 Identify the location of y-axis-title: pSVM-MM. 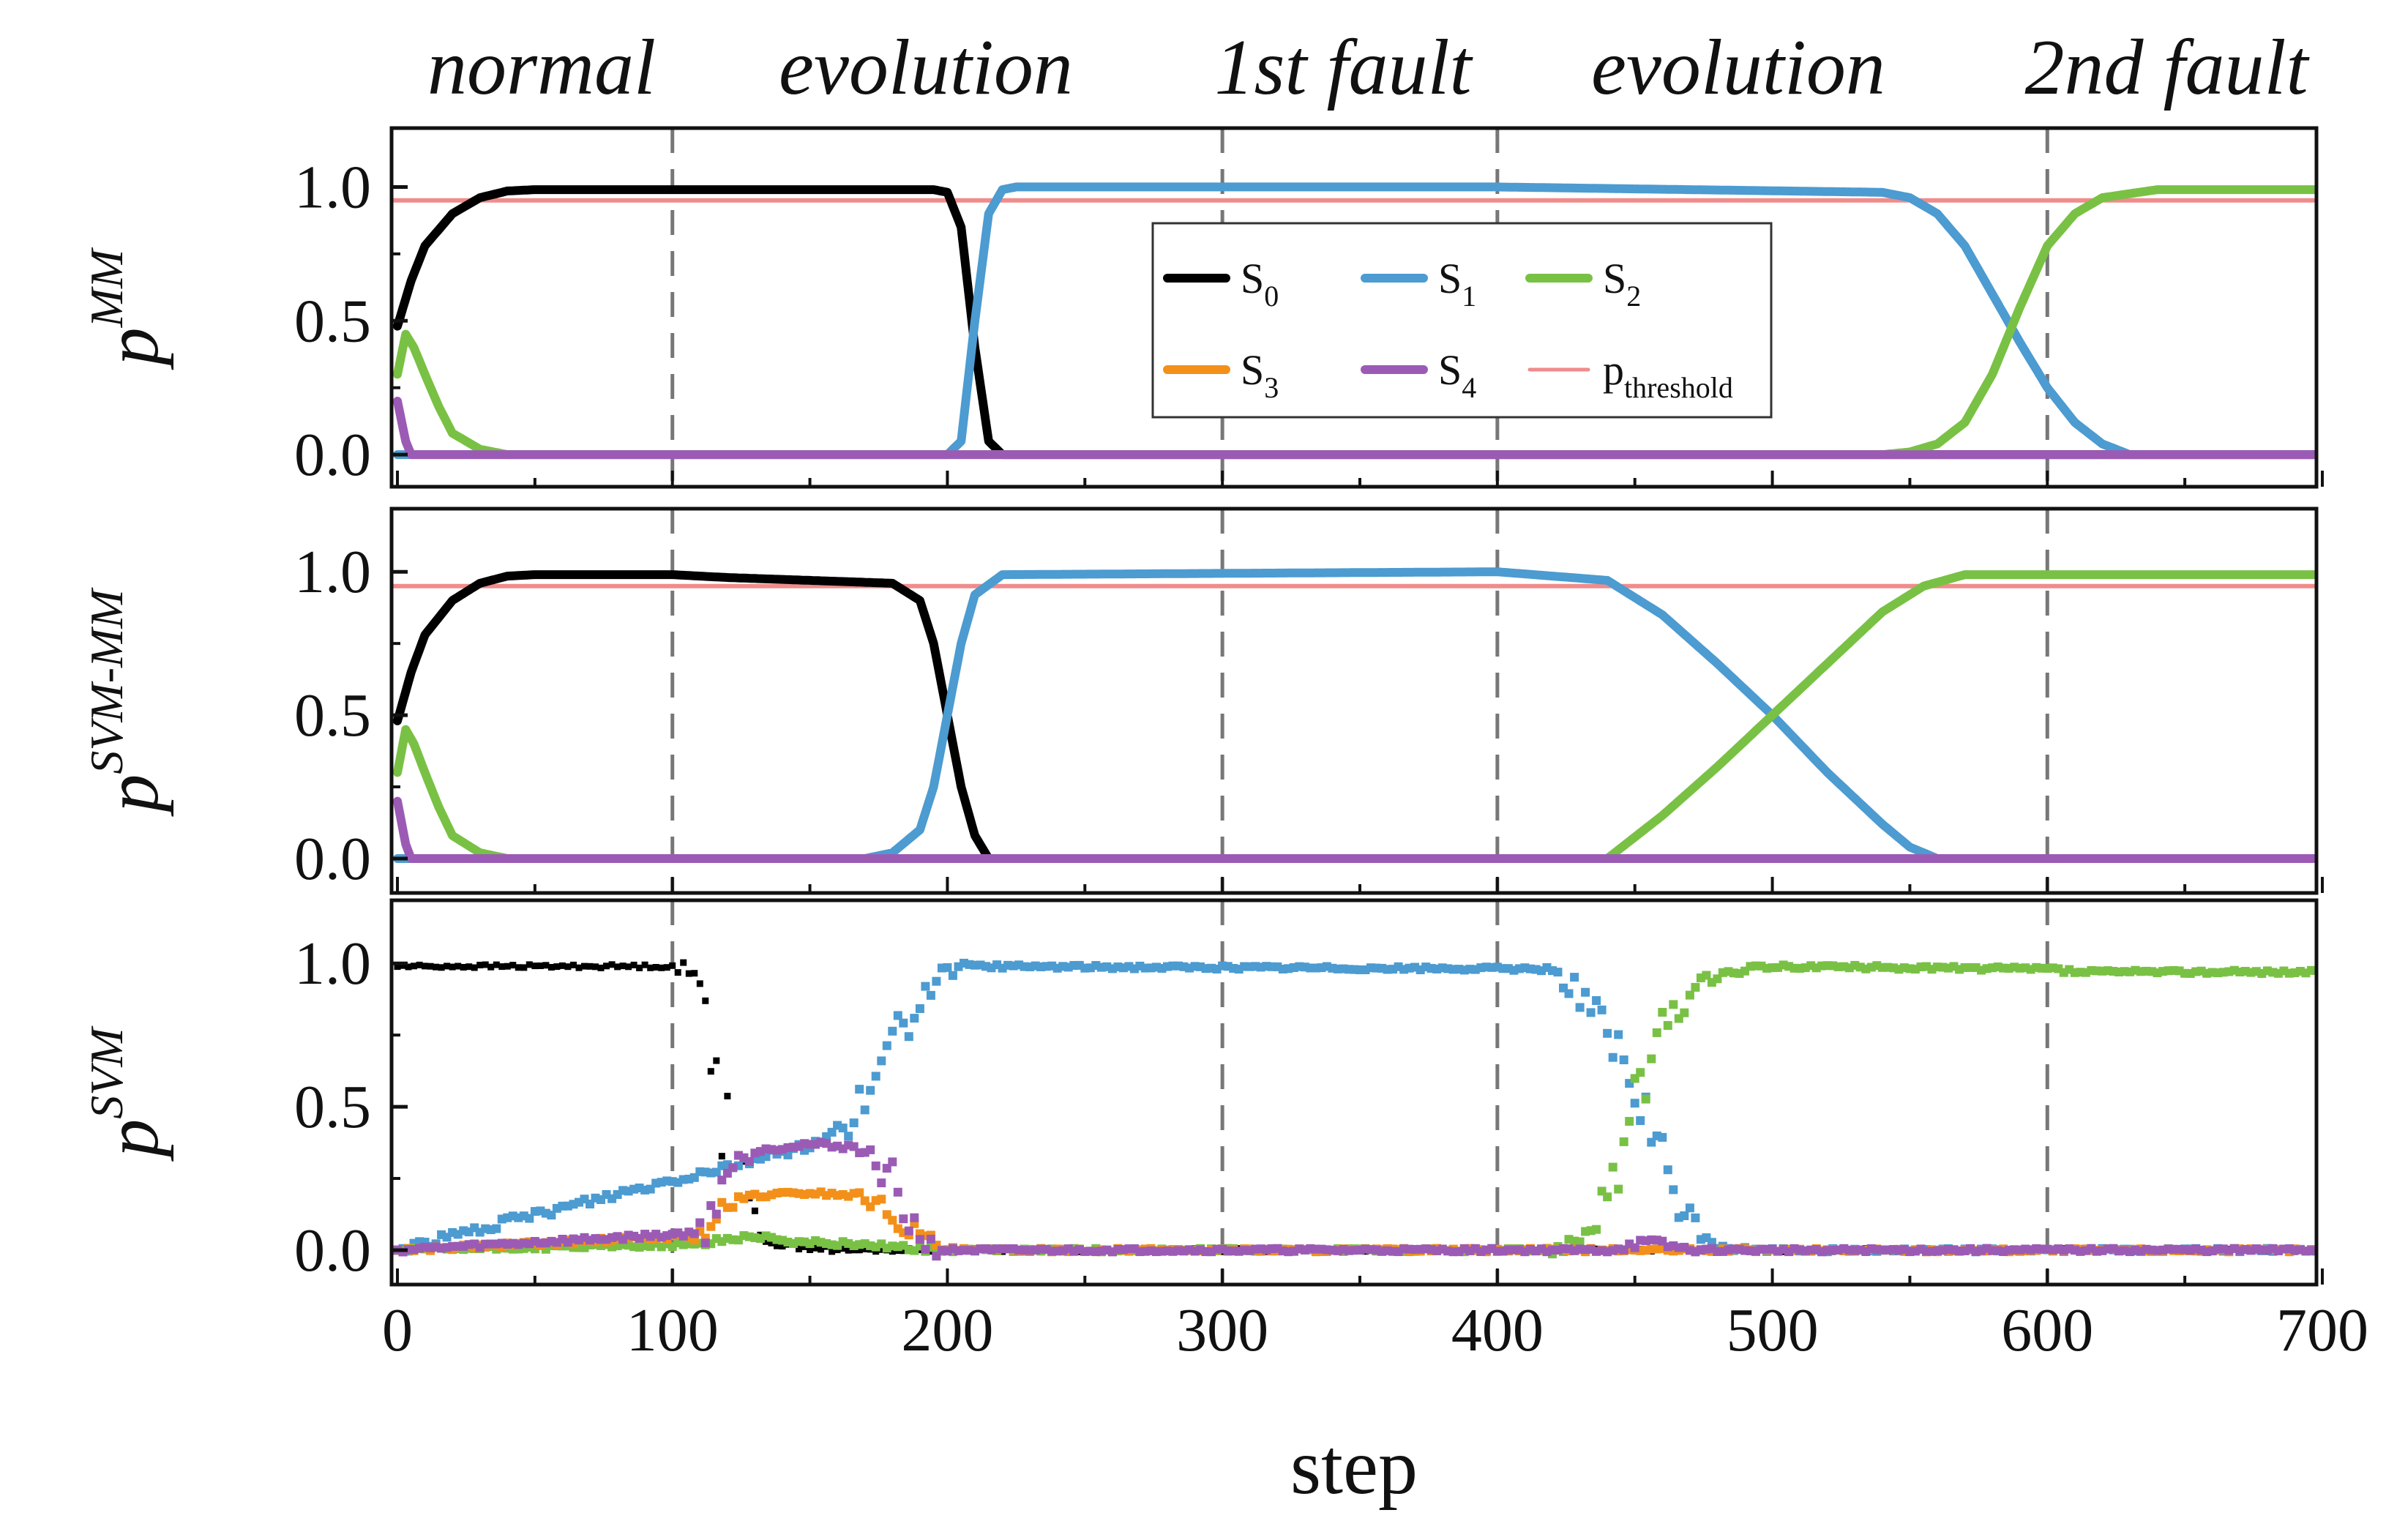
(127, 702).